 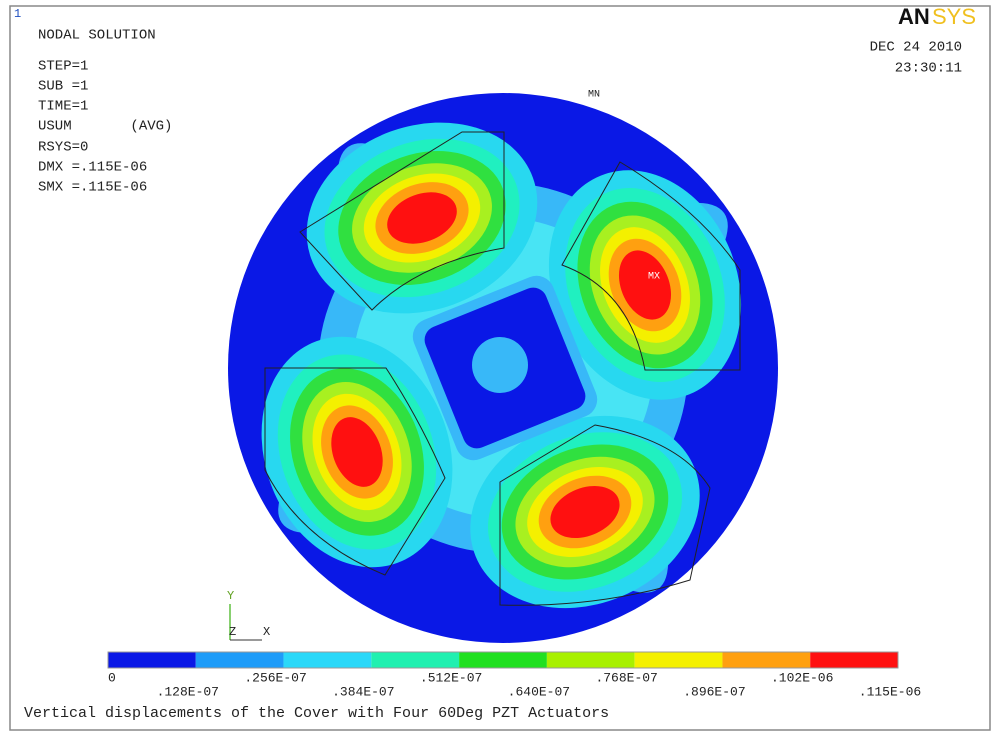 I want to click on window-number: 1, so click(x=17, y=14).